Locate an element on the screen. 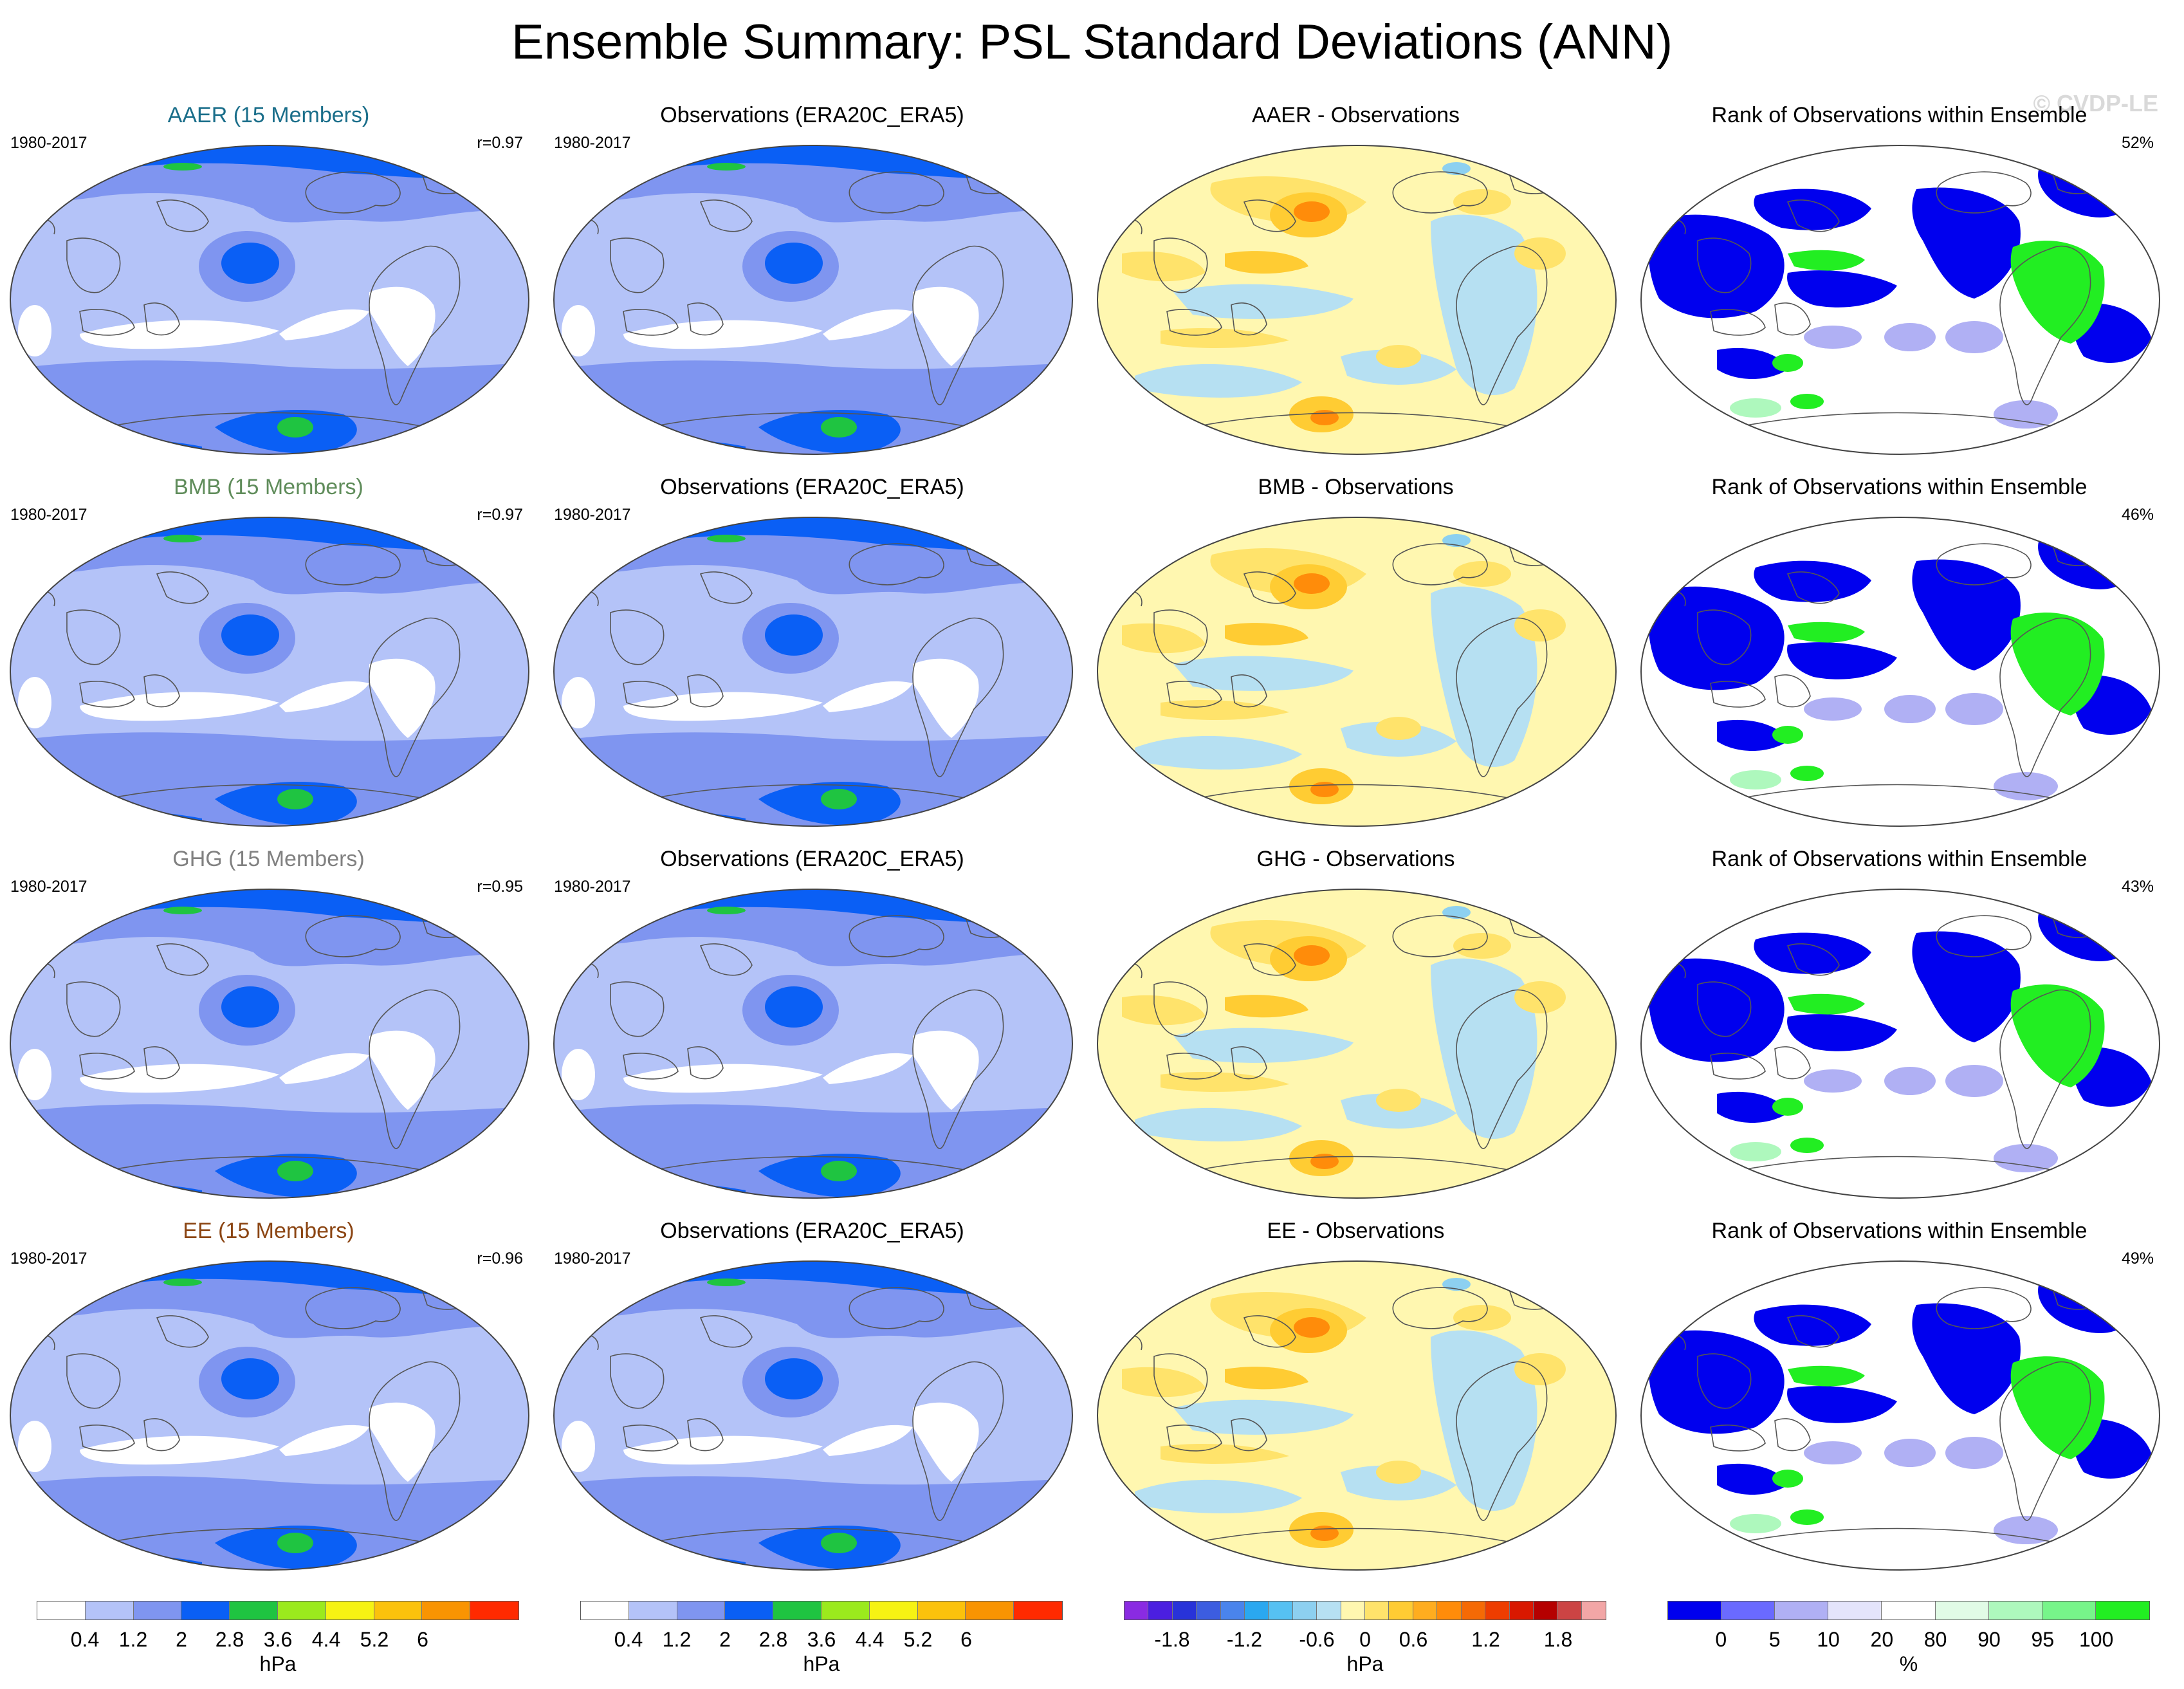 This screenshot has width=2184, height=1689. colorbar-tick-label: 2 is located at coordinates (725, 1639).